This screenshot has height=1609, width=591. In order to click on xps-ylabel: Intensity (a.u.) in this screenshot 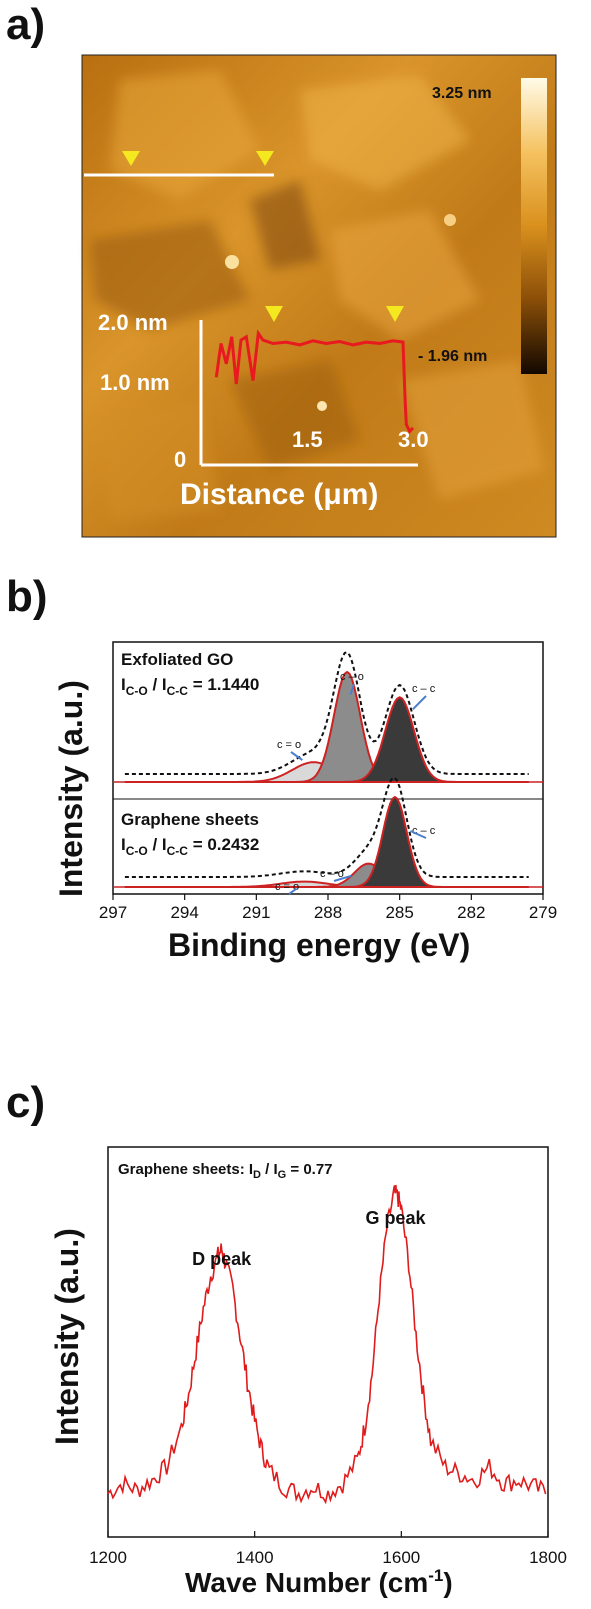, I will do `click(71, 788)`.